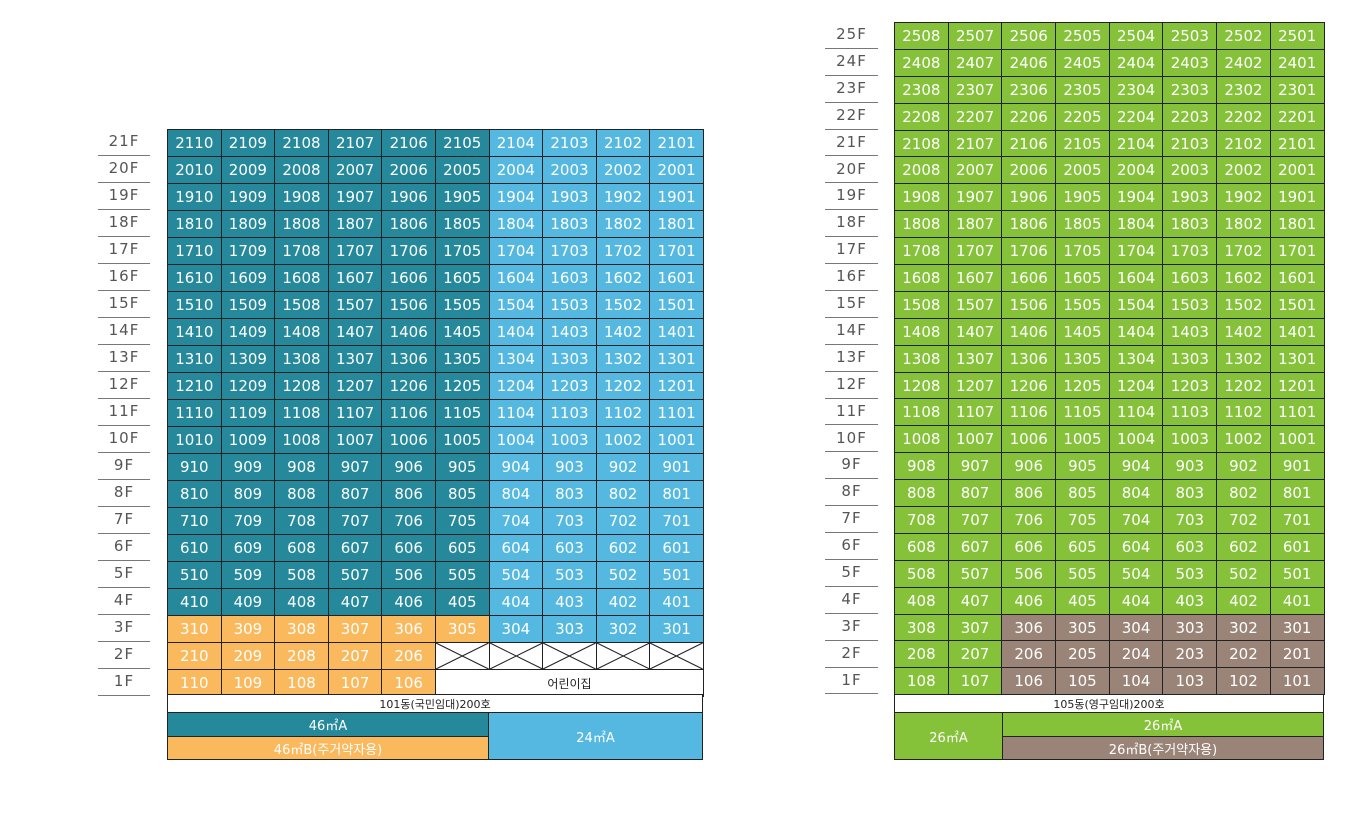 This screenshot has width=1368, height=815. Describe the element at coordinates (975, 90) in the screenshot. I see `unit-cell: 2307` at that location.